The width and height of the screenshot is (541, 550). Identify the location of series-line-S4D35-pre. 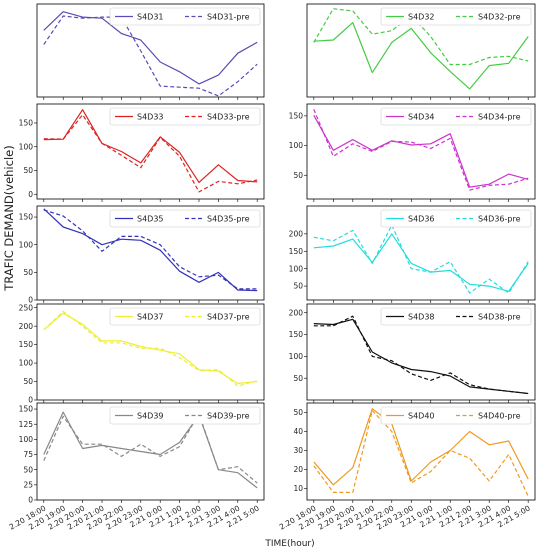
(150, 249).